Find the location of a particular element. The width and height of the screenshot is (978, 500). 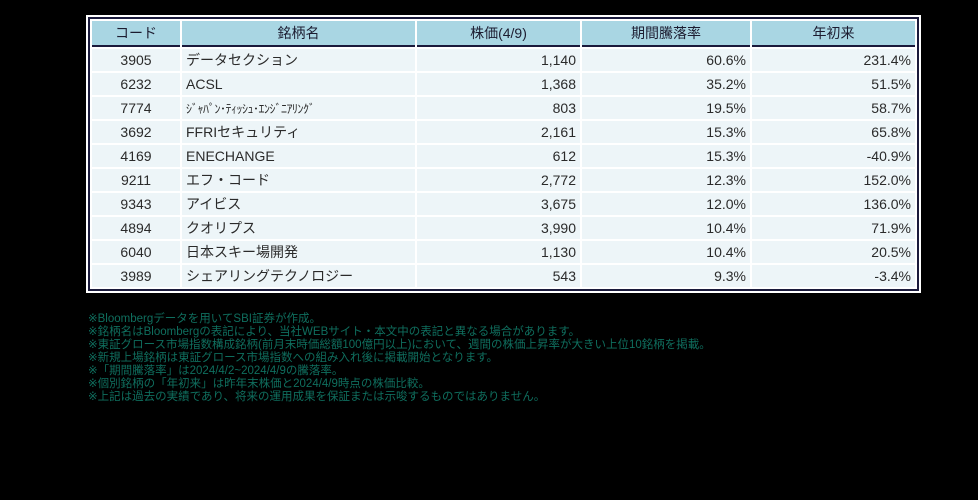

cell-period_change: 9.3% is located at coordinates (666, 276).